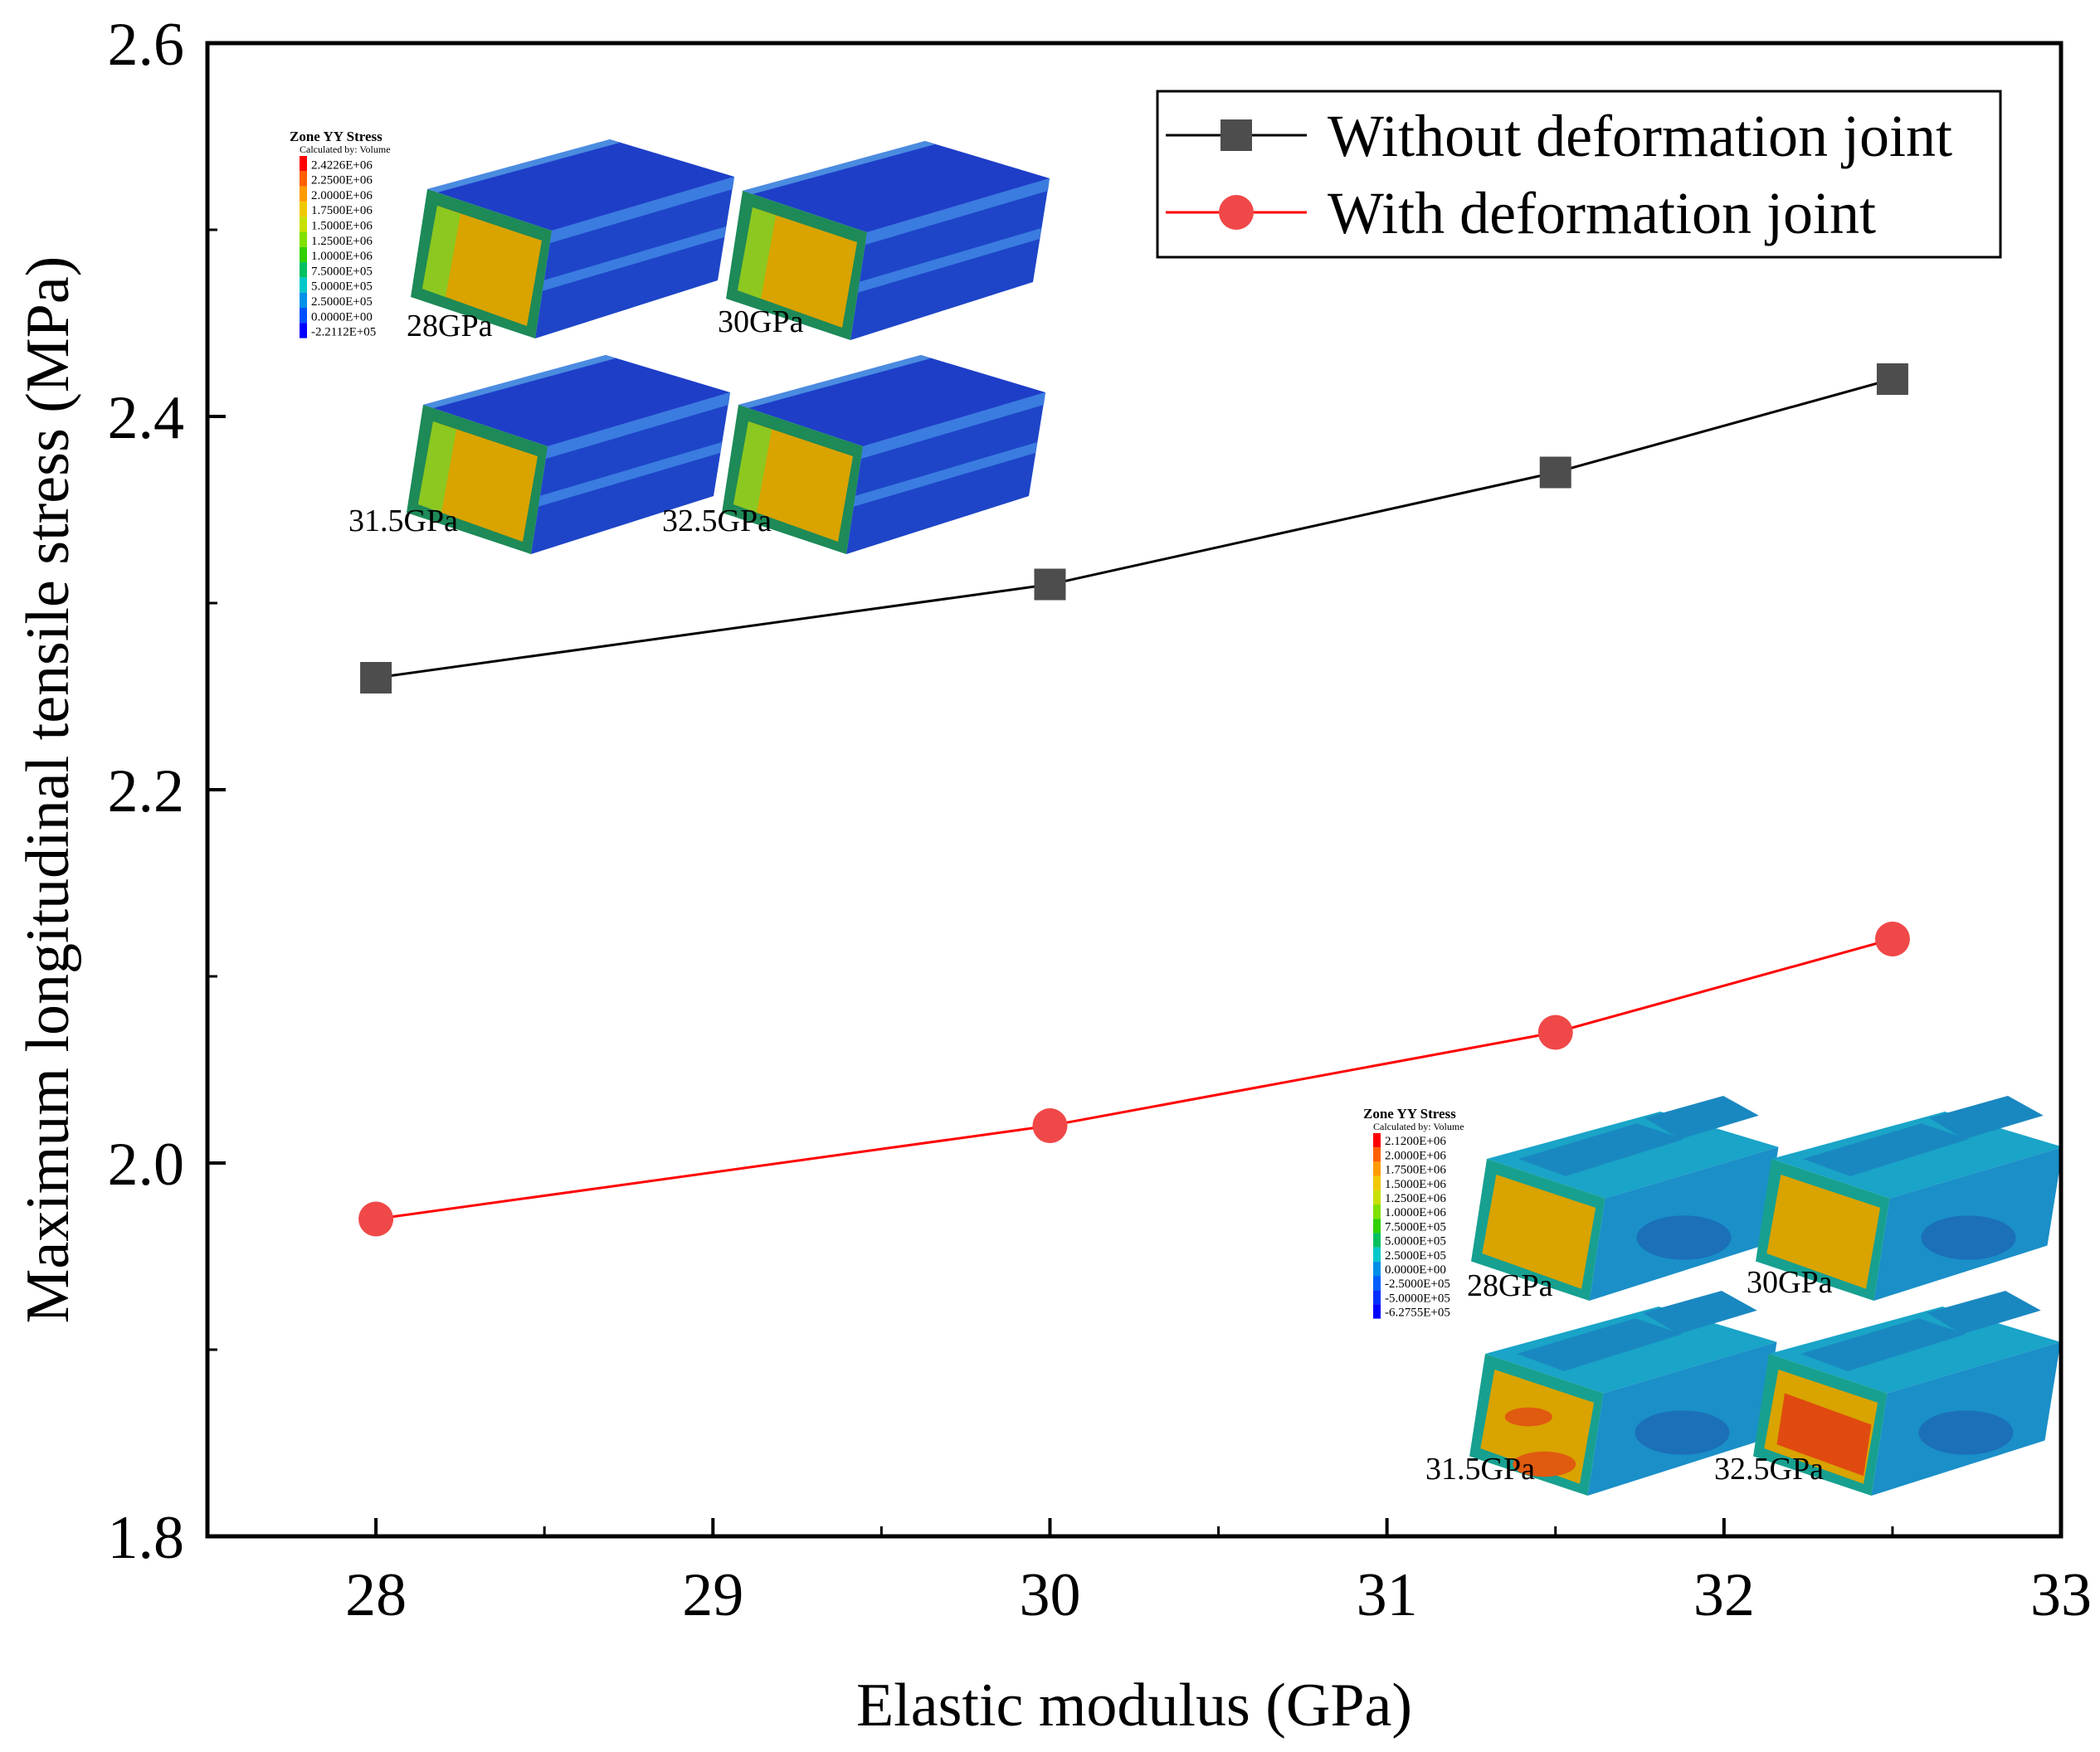 The width and height of the screenshot is (2100, 1752). Describe the element at coordinates (1417, 1313) in the screenshot. I see `colorbar-value: -6.2755E+05` at that location.